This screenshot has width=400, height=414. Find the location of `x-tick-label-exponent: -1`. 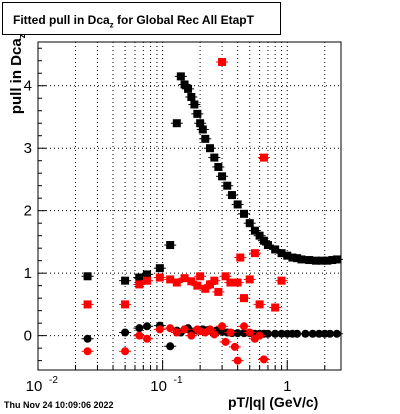

x-tick-label-exponent: -1 is located at coordinates (178, 380).